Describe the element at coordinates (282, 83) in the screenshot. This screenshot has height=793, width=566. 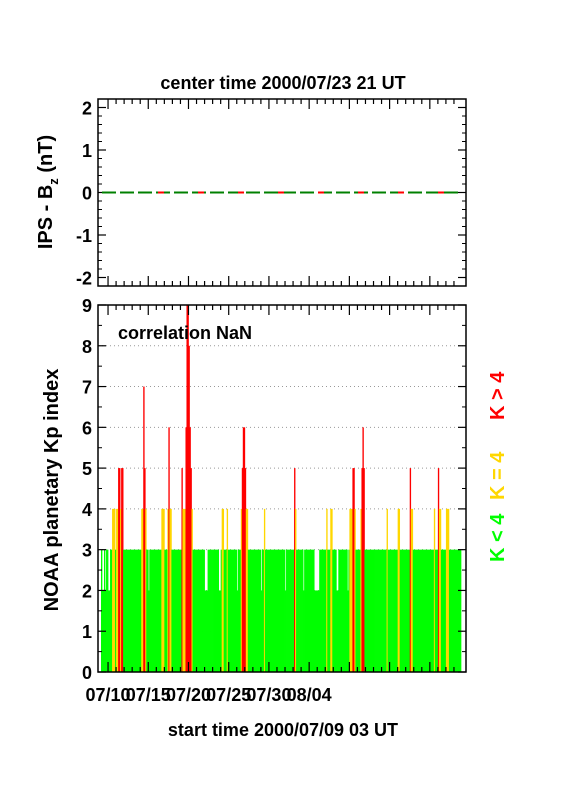
I see `top-panel-title: center time 2000/07/23 21 UT` at that location.